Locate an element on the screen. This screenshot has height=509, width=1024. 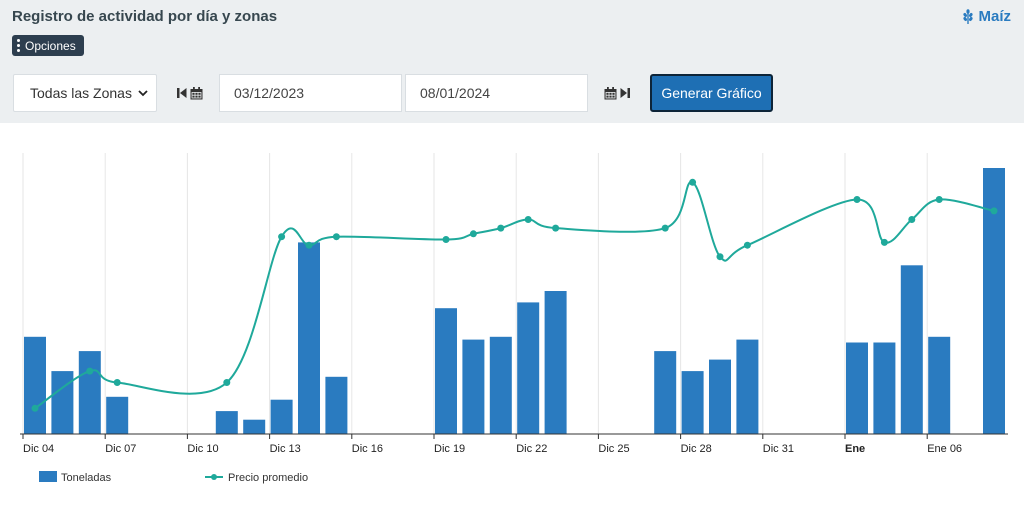
x-tick-label: Ene 06 is located at coordinates (944, 449).